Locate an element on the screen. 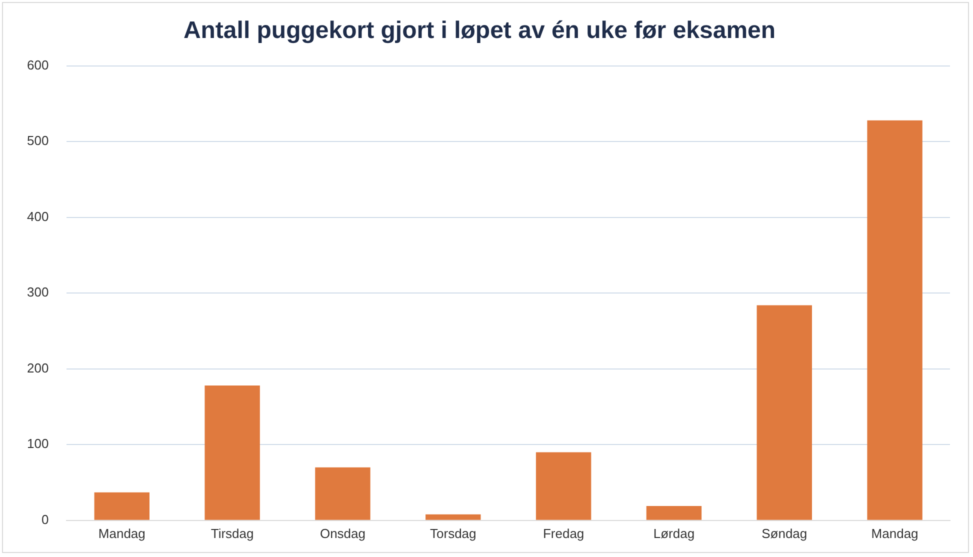 The height and width of the screenshot is (557, 973). y-tick-label: 400 is located at coordinates (37, 216).